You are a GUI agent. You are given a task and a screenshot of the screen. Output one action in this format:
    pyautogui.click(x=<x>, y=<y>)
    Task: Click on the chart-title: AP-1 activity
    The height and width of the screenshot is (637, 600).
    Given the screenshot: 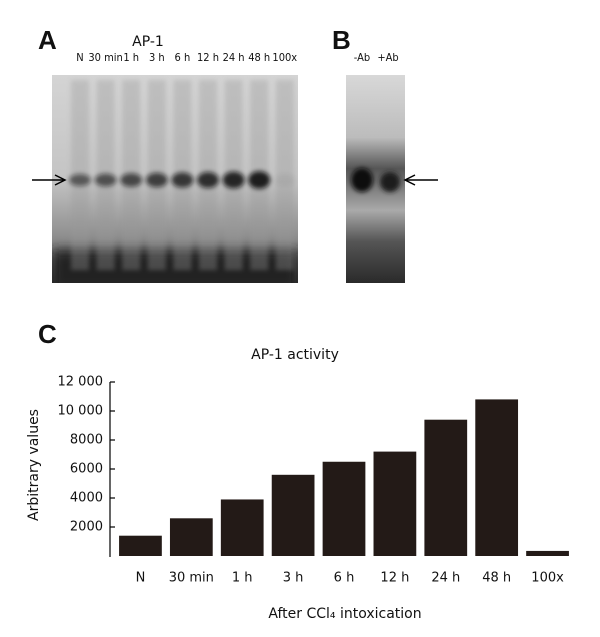 What is the action you would take?
    pyautogui.click(x=295, y=355)
    